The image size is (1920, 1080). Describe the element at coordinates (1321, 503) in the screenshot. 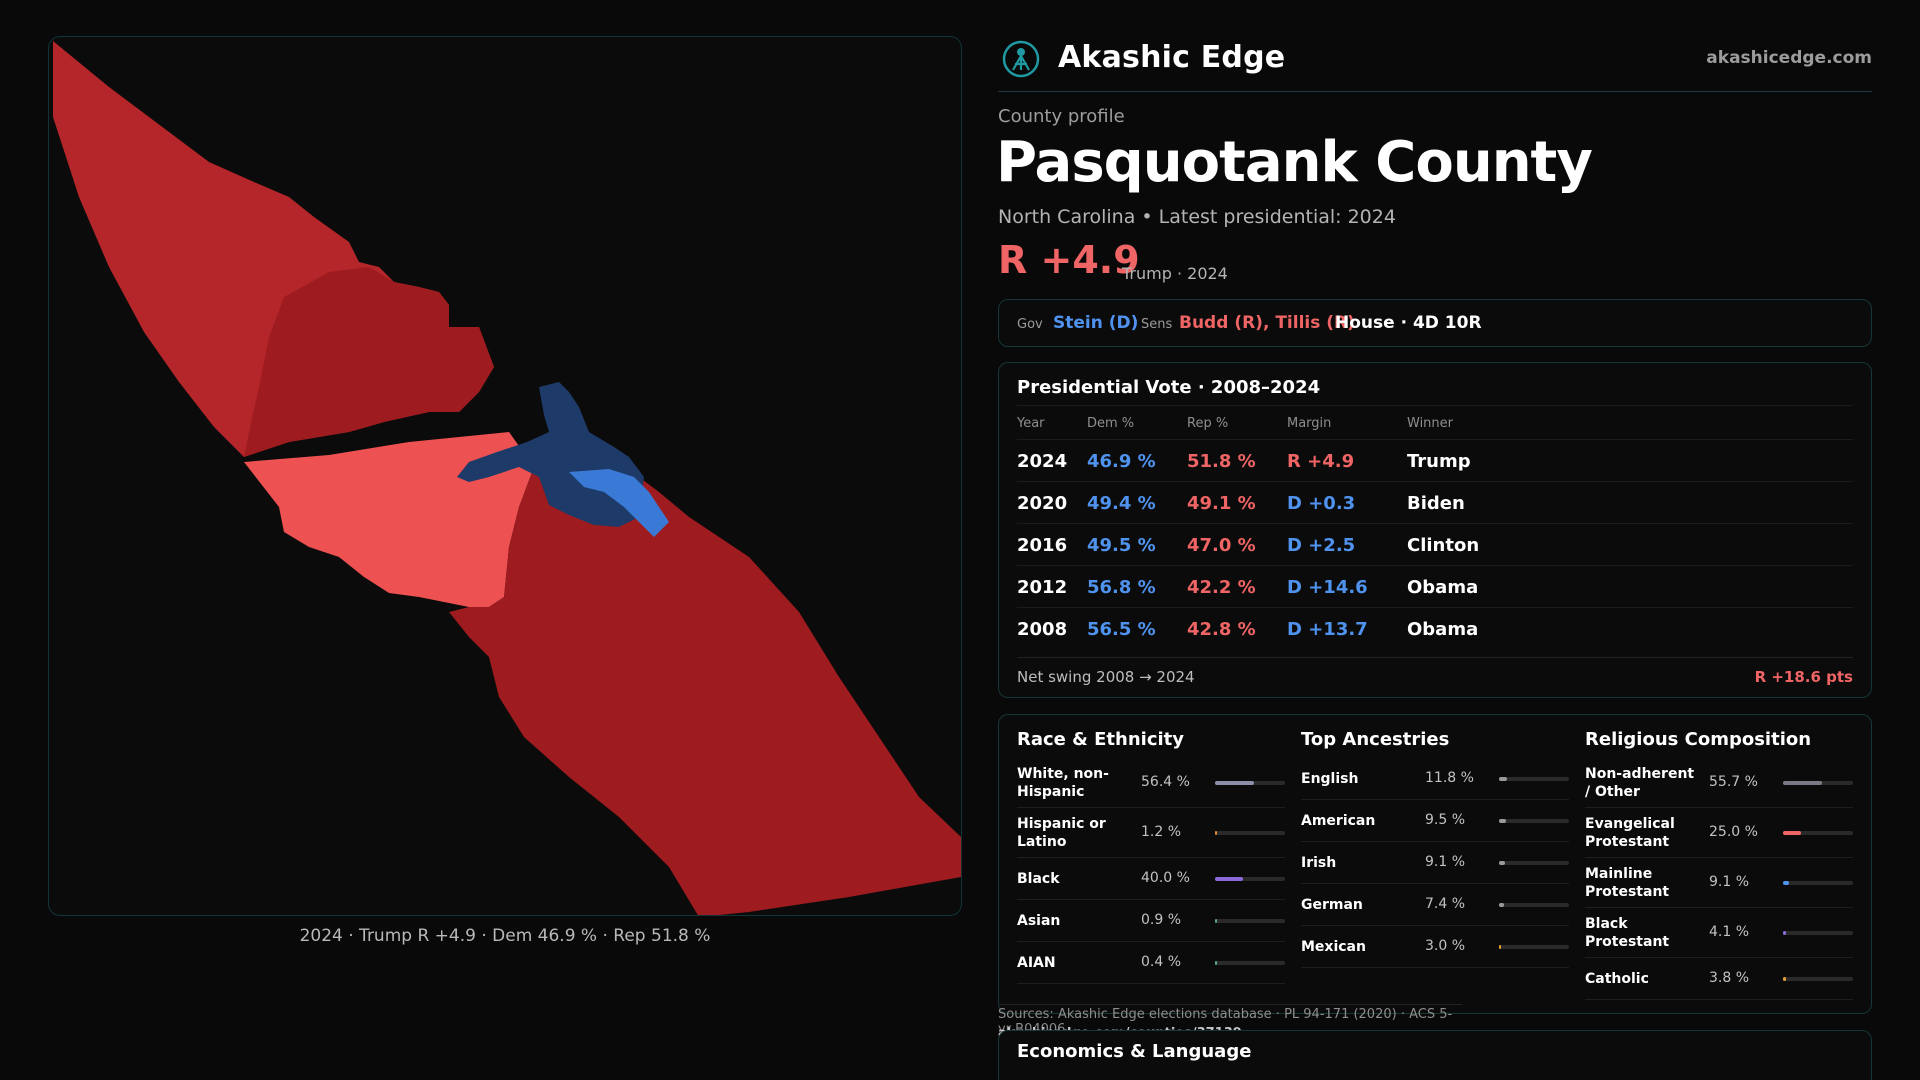

I see `row-margin: D +0.3` at that location.